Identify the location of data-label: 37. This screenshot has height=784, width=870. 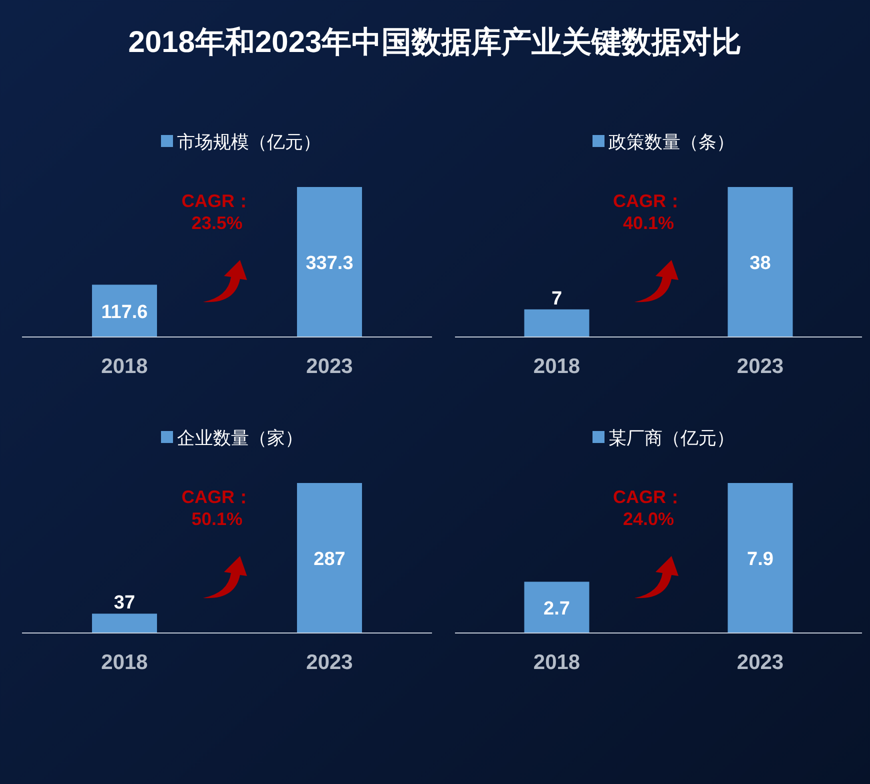
(125, 603).